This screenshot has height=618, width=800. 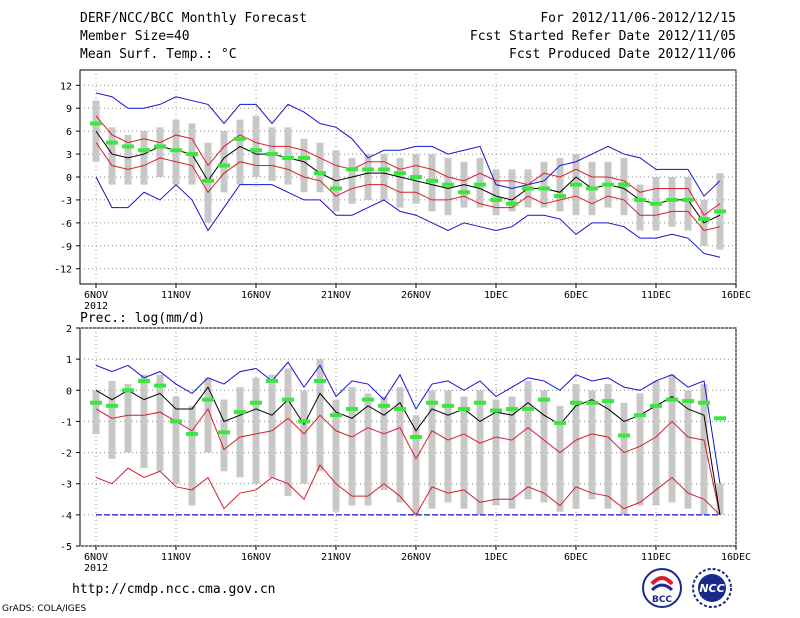 What do you see at coordinates (66, 422) in the screenshot?
I see `y-tick-label: -1` at bounding box center [66, 422].